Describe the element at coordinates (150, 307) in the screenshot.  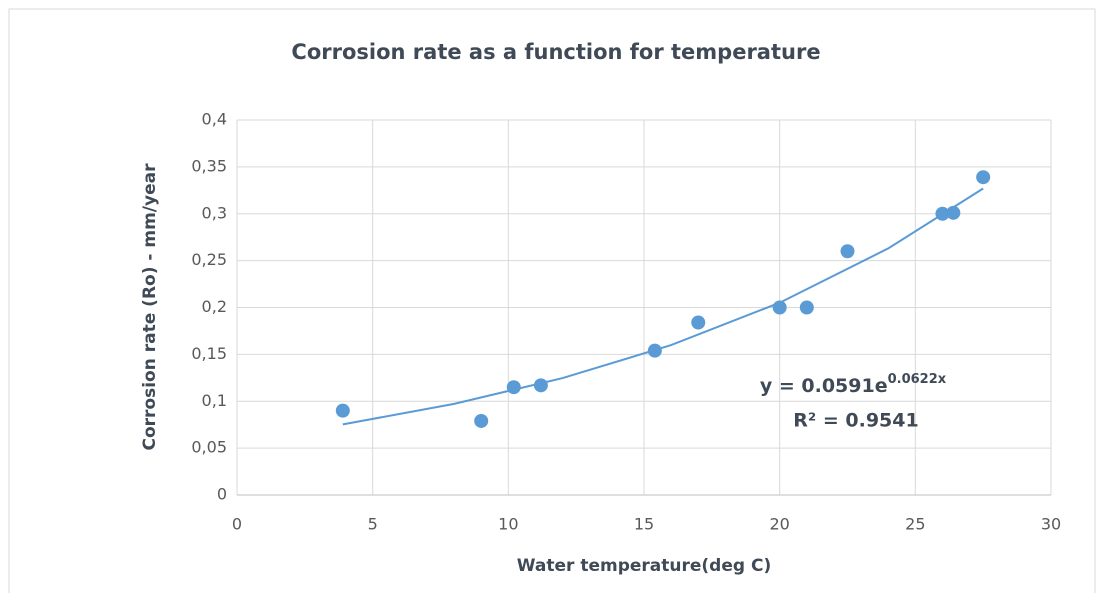
I see `y-axis-title: Corrosion rate (Ro) - mm/year` at that location.